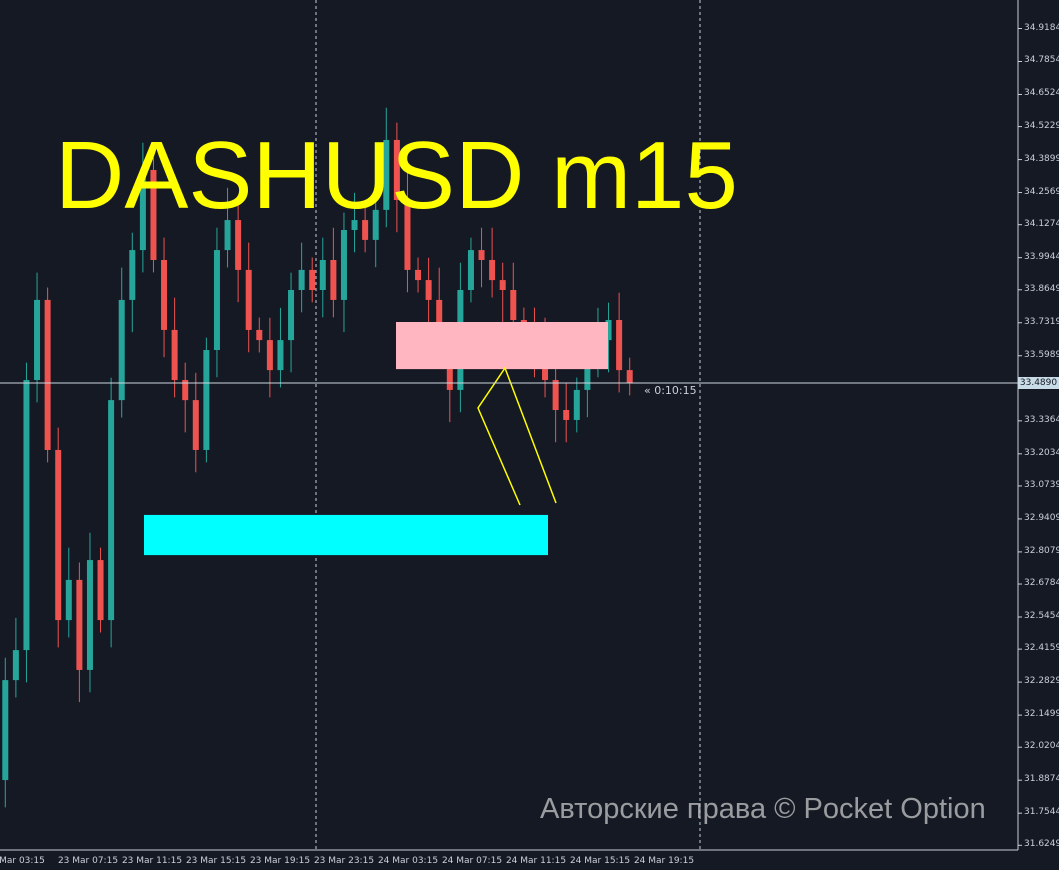 This screenshot has width=1059, height=870. Describe the element at coordinates (152, 861) in the screenshot. I see `time-tick-label: 23 Mar 11:15` at that location.